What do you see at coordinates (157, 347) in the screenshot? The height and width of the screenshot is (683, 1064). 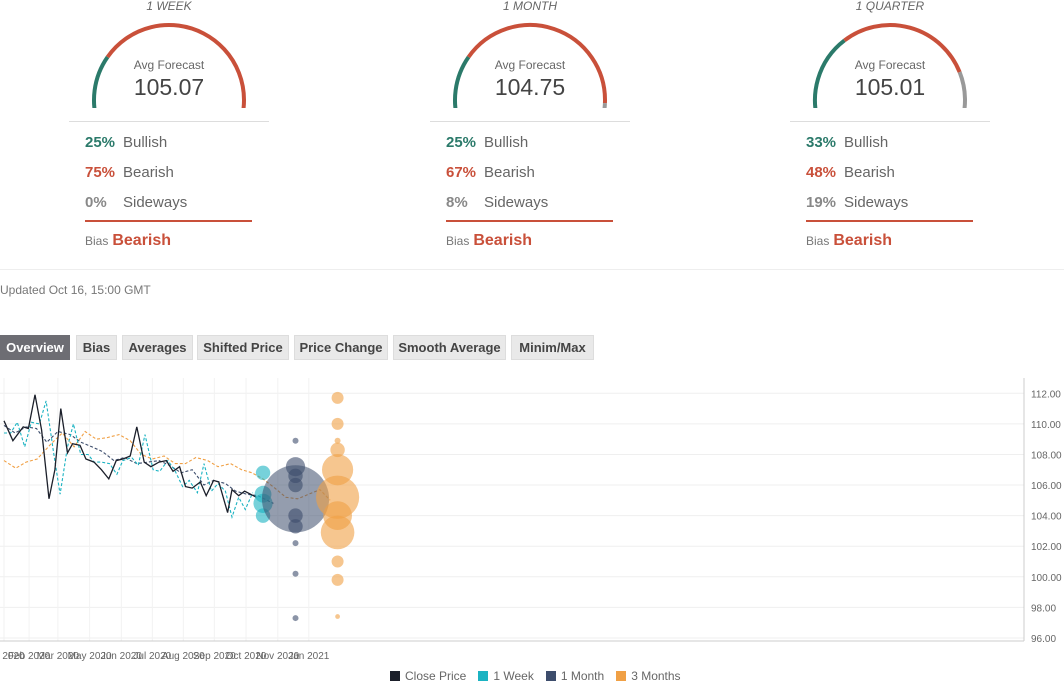 I see `tab-averages: Averages` at bounding box center [157, 347].